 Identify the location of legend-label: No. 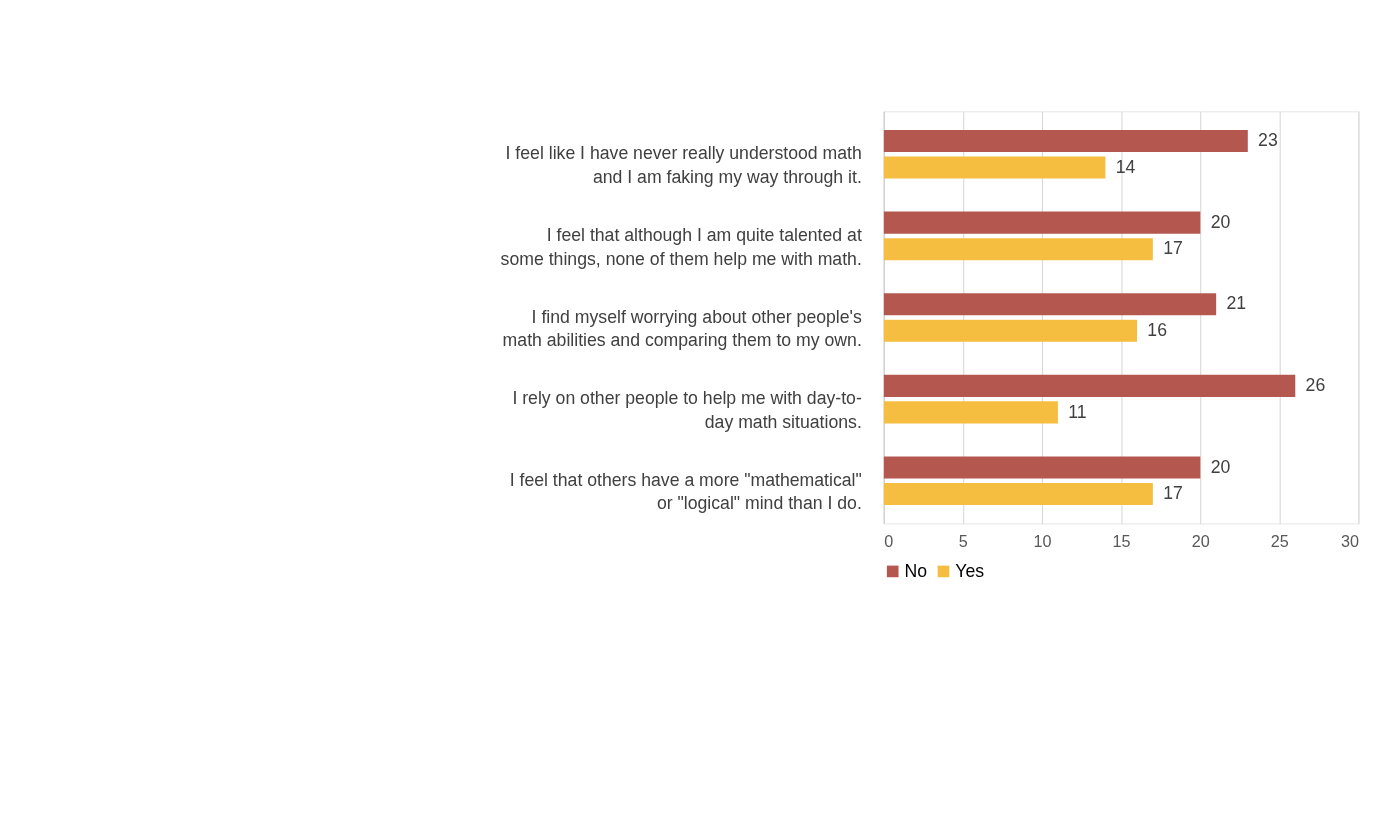
(916, 570).